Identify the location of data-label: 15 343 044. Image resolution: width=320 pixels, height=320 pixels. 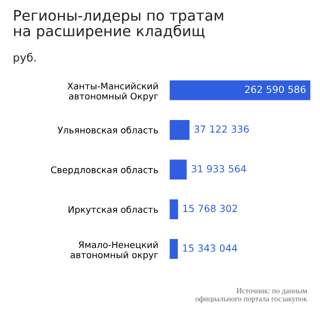
(210, 248).